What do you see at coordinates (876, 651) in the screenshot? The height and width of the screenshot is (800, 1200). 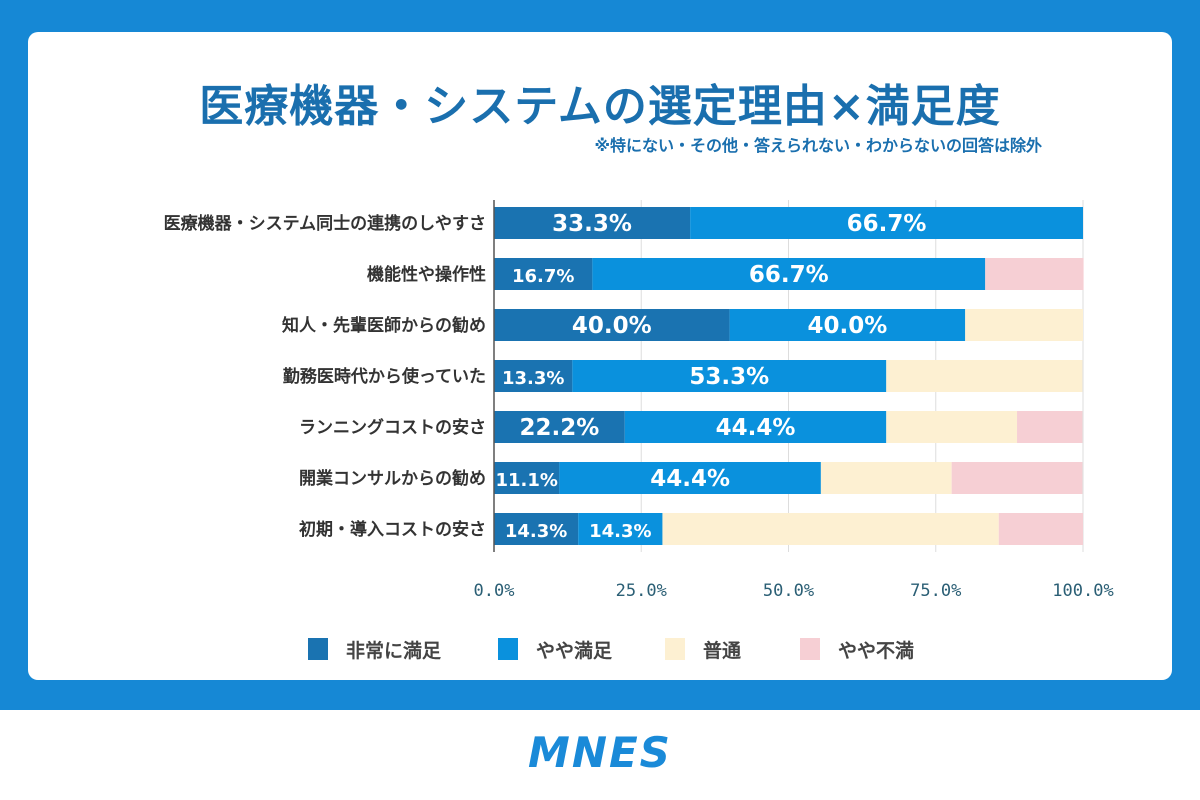 I see `legend-label: やや不満` at bounding box center [876, 651].